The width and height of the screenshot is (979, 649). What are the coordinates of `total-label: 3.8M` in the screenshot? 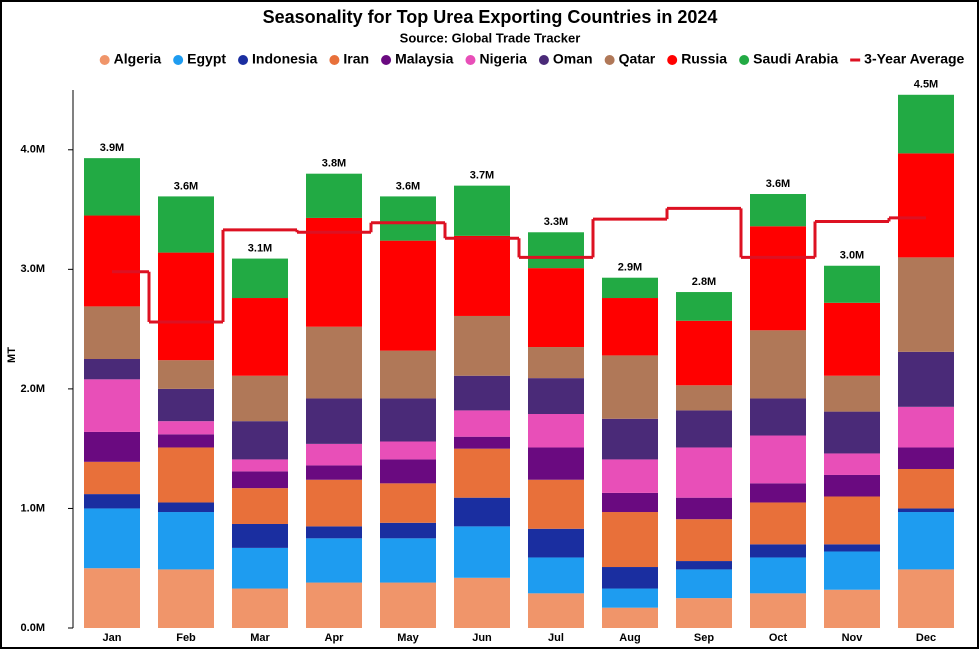 It's located at (334, 164).